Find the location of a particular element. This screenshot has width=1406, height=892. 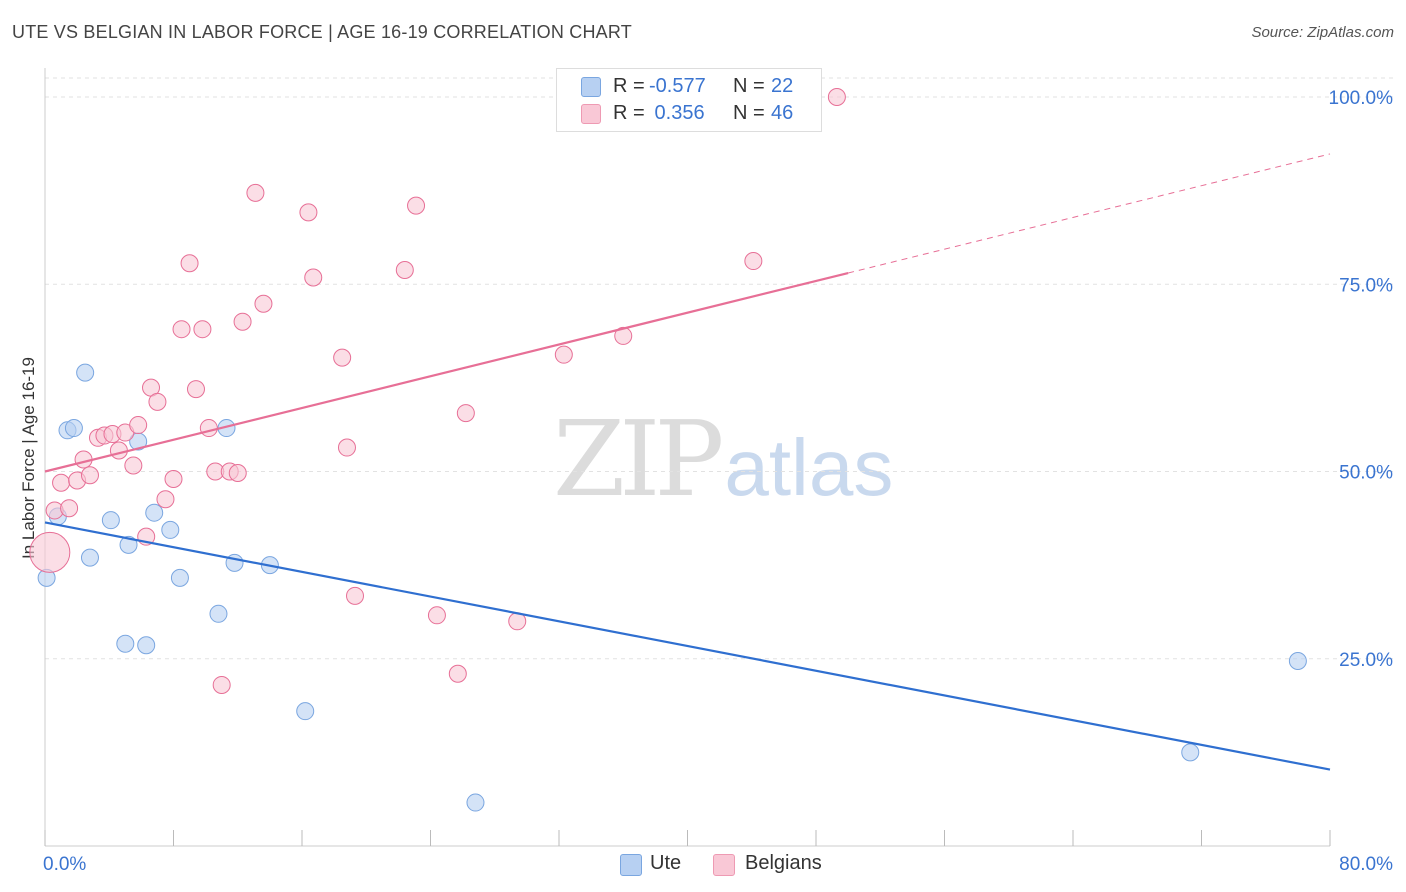

watermark-atlas: atlas is located at coordinates (809, 467).